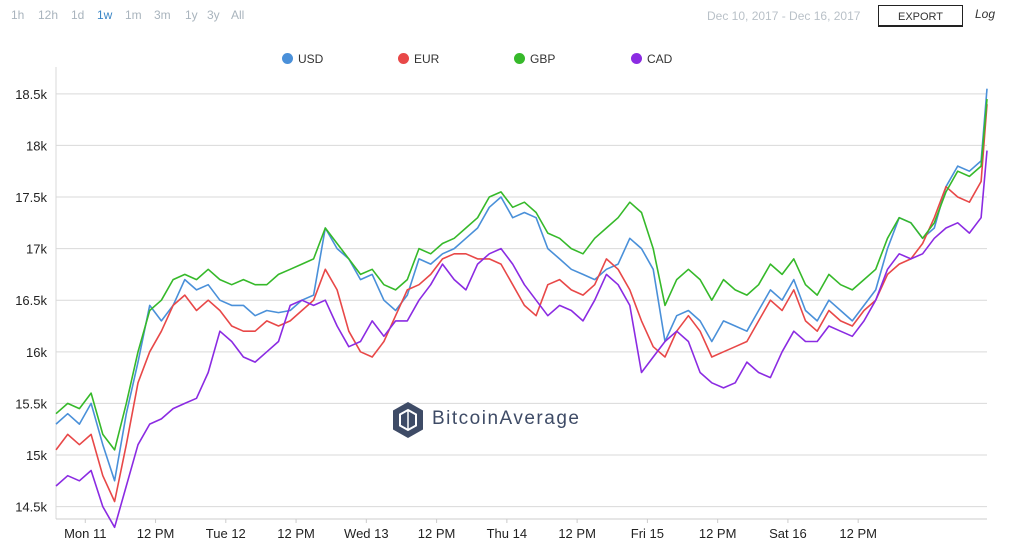 This screenshot has width=1009, height=549. I want to click on range-1m-button: 1m, so click(133, 15).